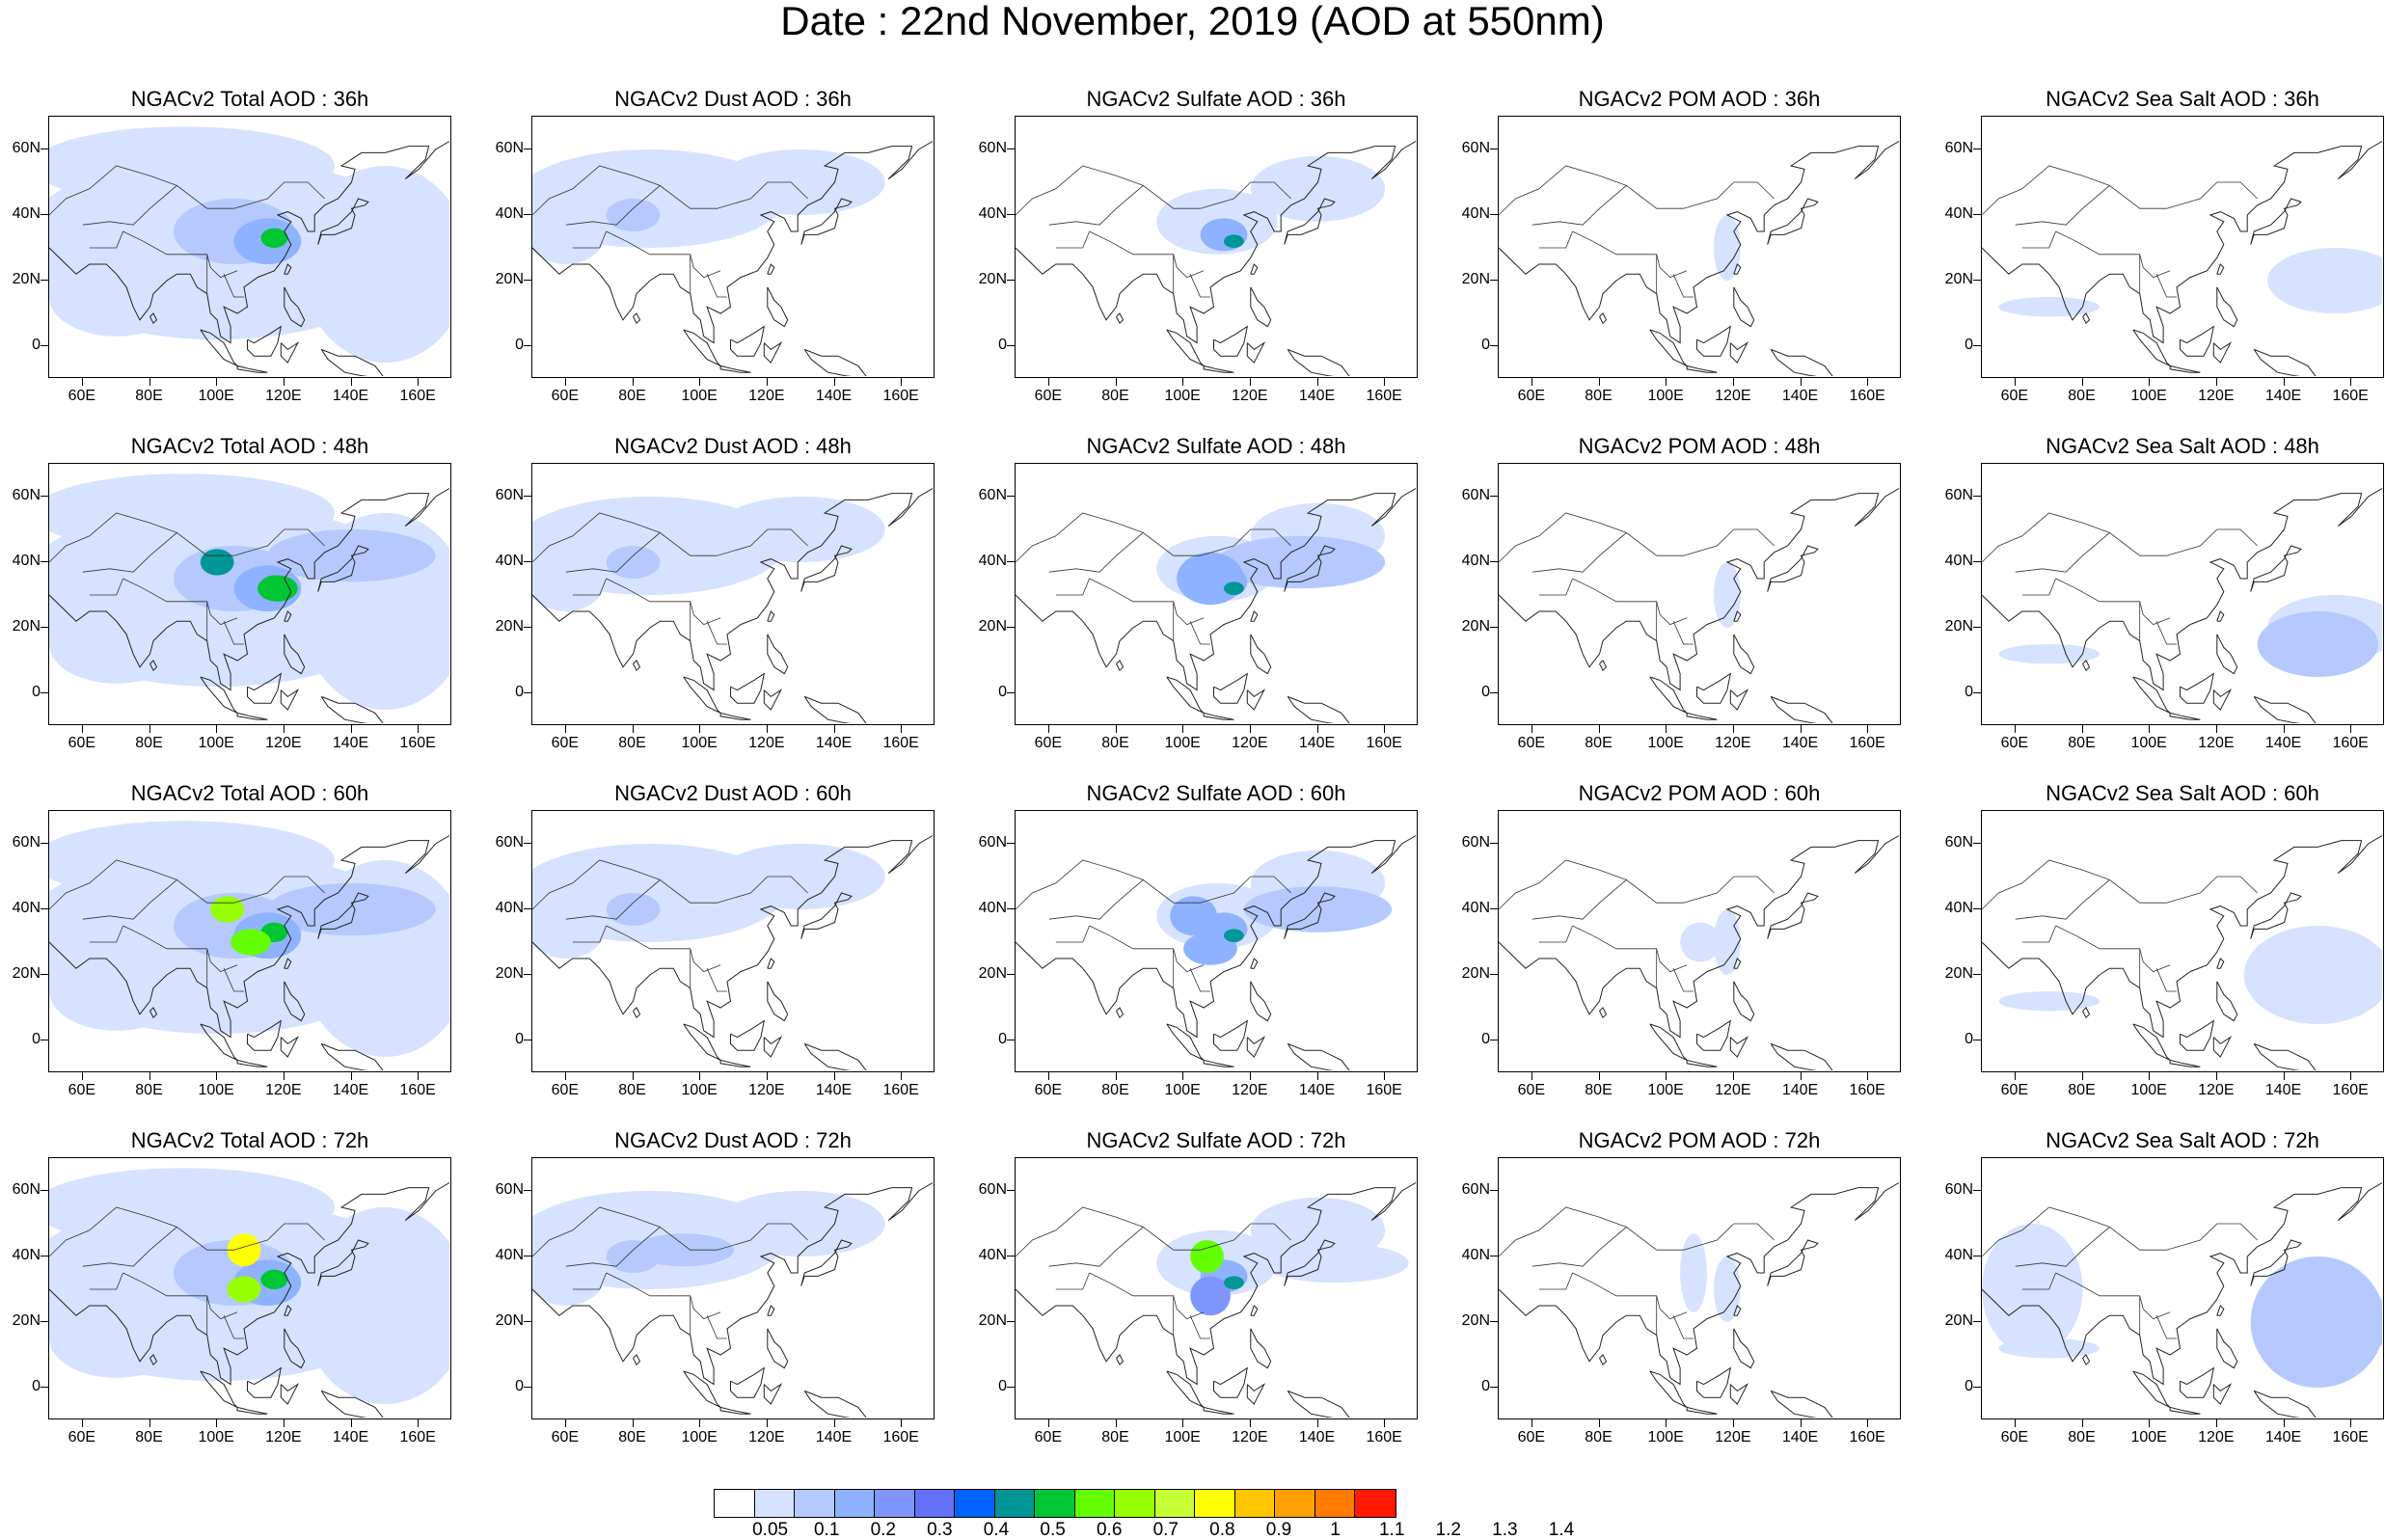  I want to click on aod-field, so click(1699, 605).